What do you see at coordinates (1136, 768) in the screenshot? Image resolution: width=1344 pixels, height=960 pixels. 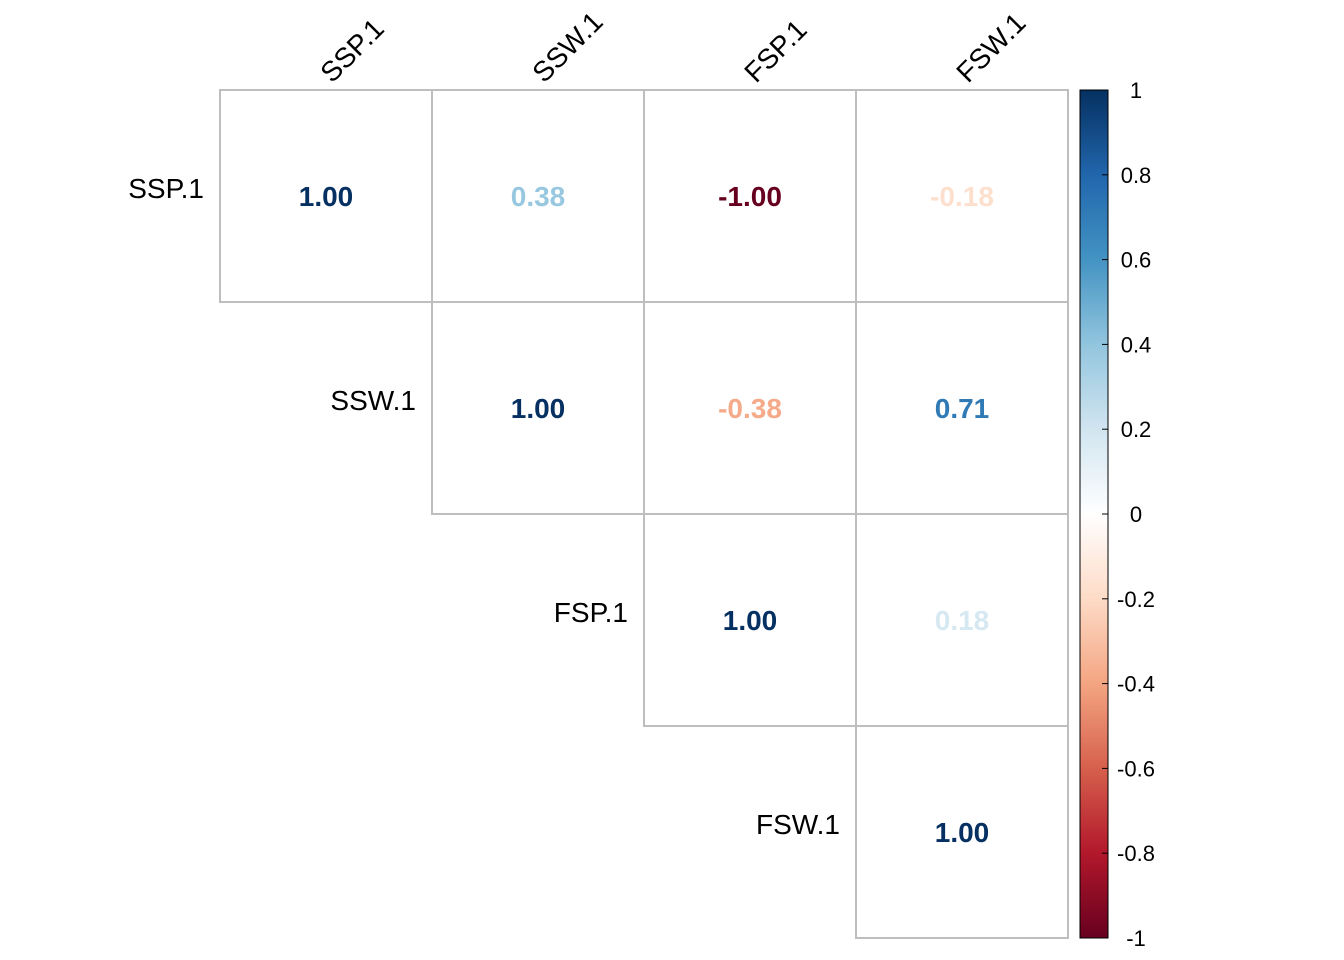 I see `colorbar-tick-label: -0.6` at bounding box center [1136, 768].